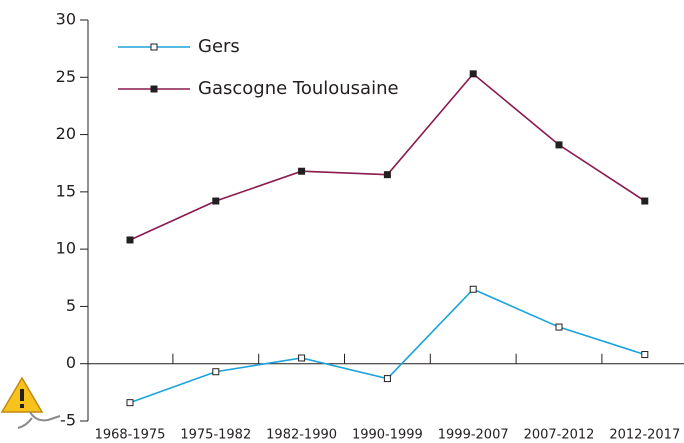 The image size is (684, 443). I want to click on x-tick-label: 1975-1982, so click(215, 435).